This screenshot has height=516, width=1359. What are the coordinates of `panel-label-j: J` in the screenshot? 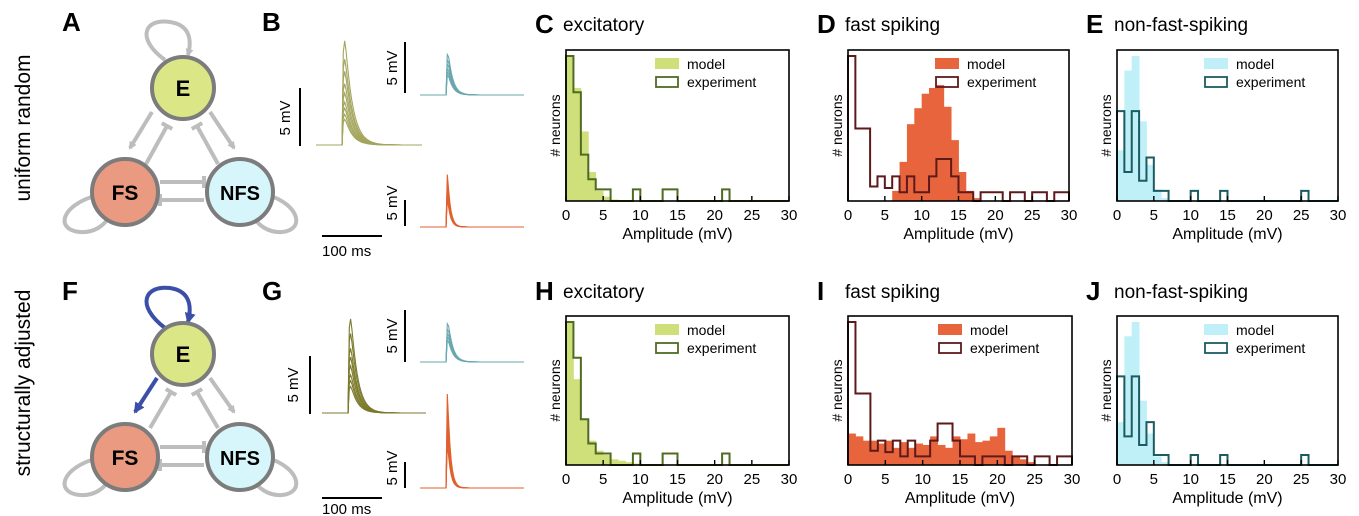 It's located at (1093, 291).